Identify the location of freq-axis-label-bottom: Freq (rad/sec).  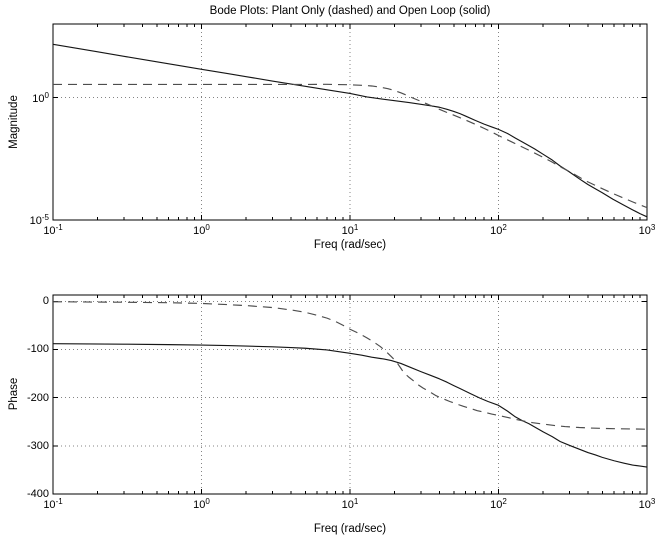
(350, 529).